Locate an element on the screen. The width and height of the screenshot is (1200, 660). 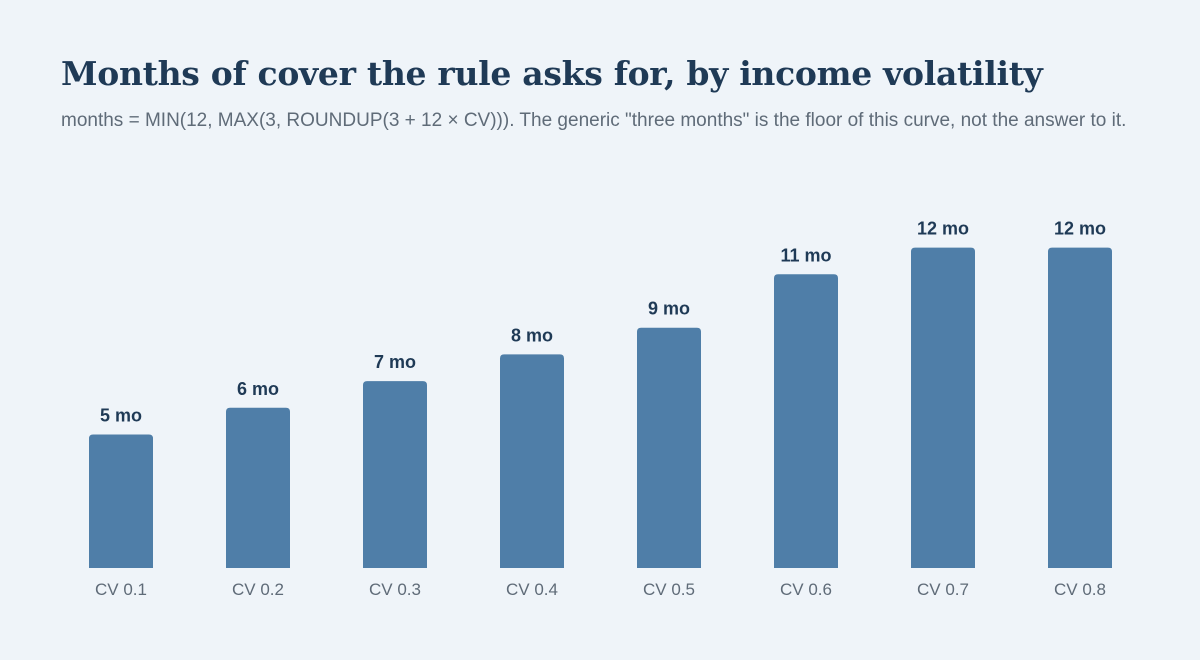
bar-value-label: 8 mo is located at coordinates (532, 335).